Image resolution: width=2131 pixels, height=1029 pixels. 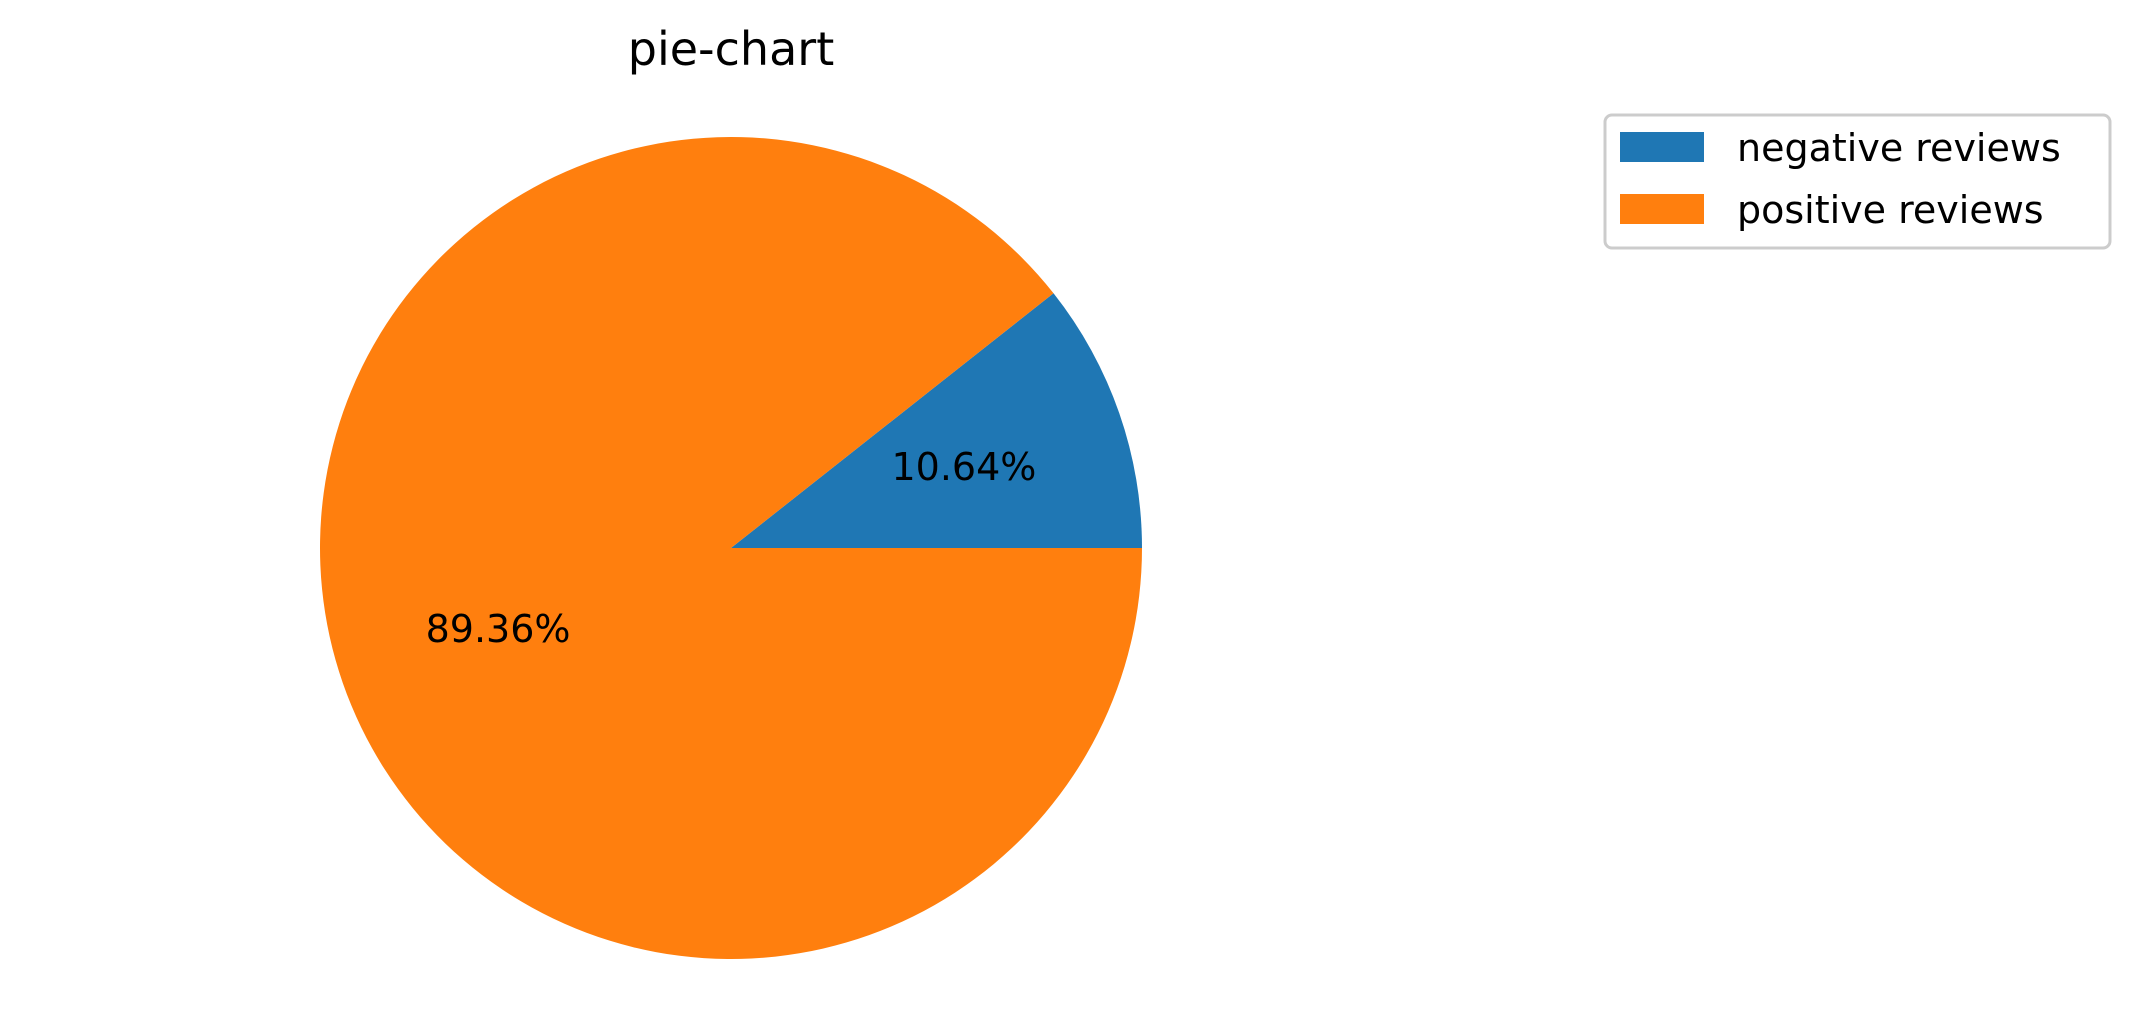 What do you see at coordinates (1662, 209) in the screenshot?
I see `legend-swatch-positive-reviews` at bounding box center [1662, 209].